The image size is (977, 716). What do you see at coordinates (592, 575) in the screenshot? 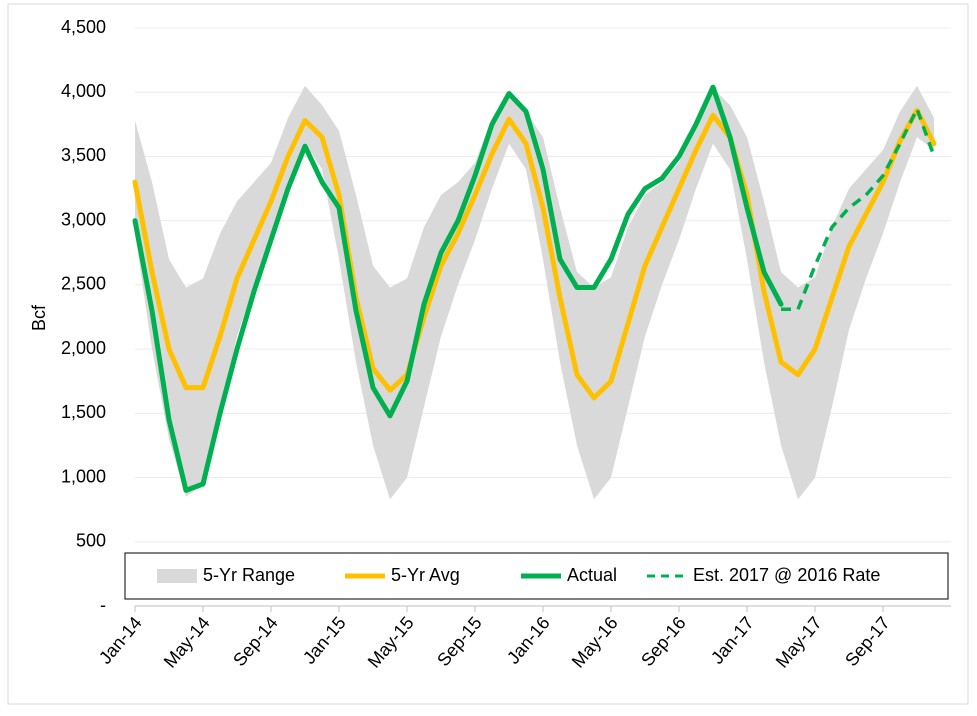
I see `legend-label: Actual` at bounding box center [592, 575].